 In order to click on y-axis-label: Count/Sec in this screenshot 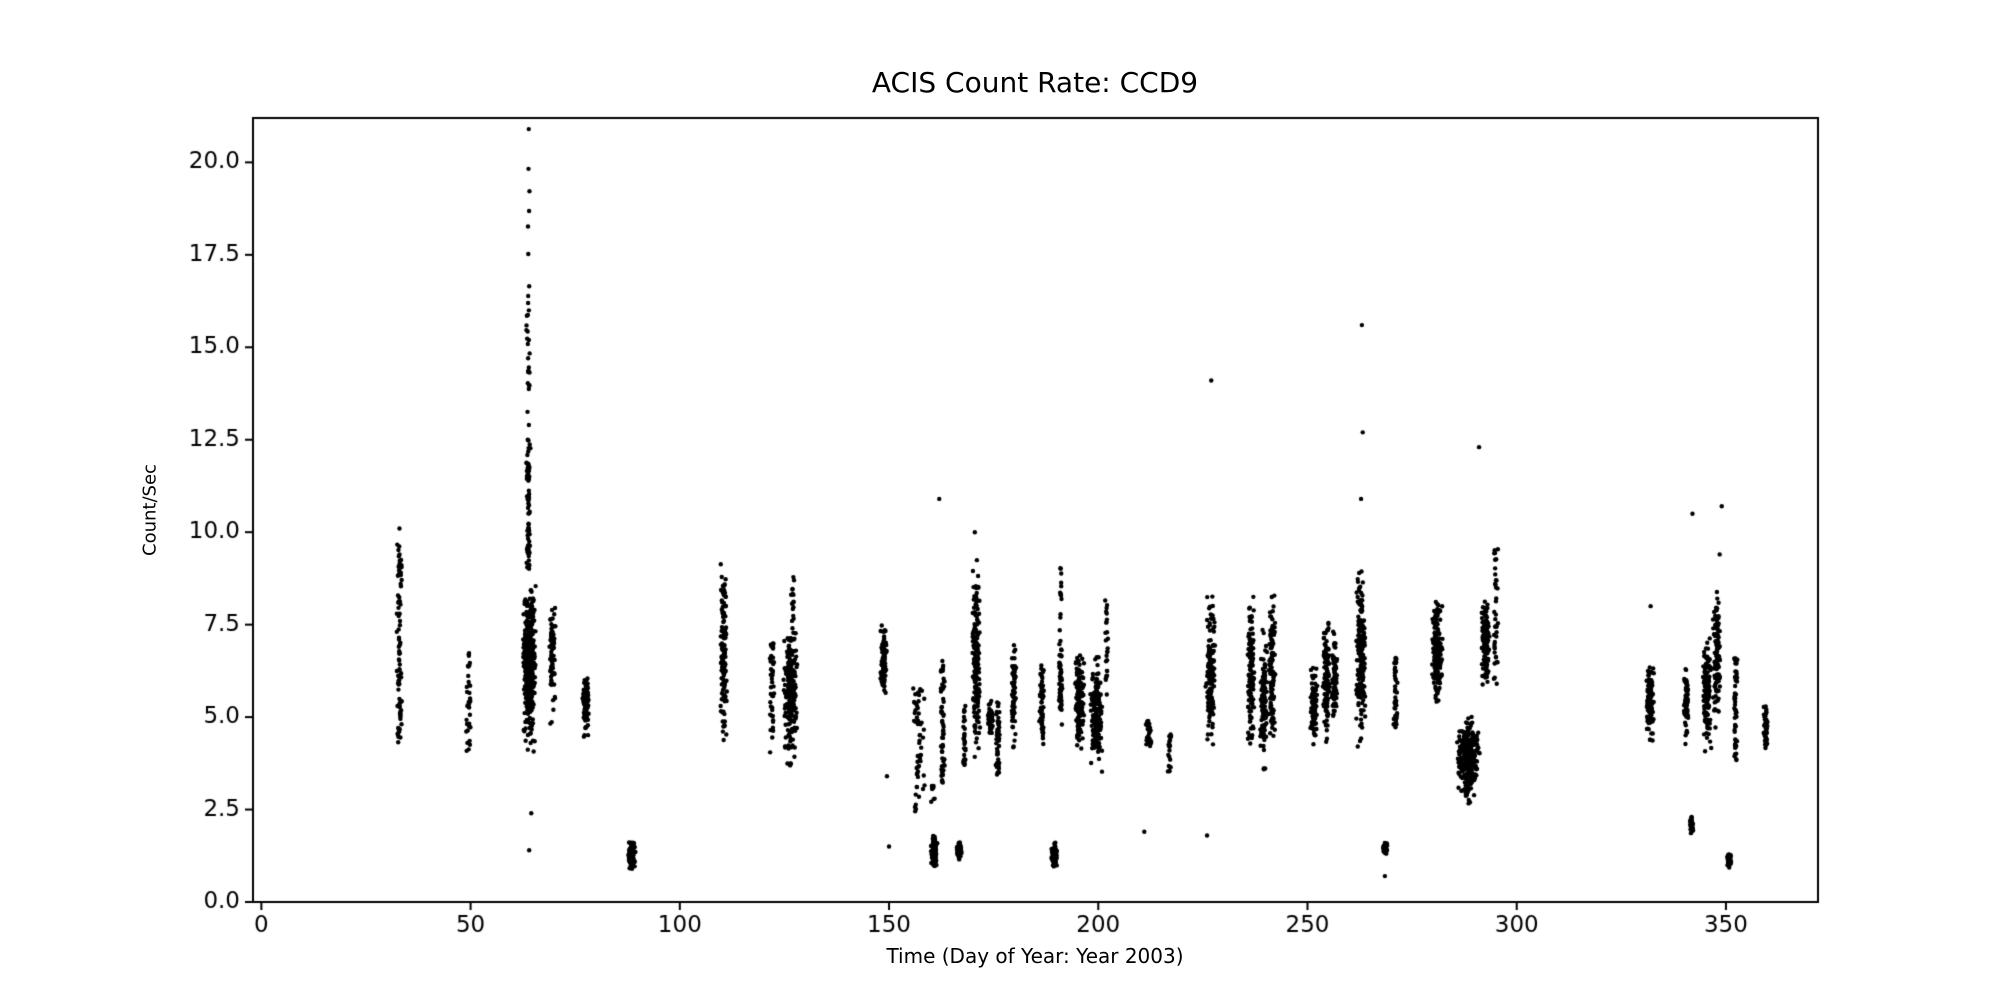, I will do `click(150, 510)`.